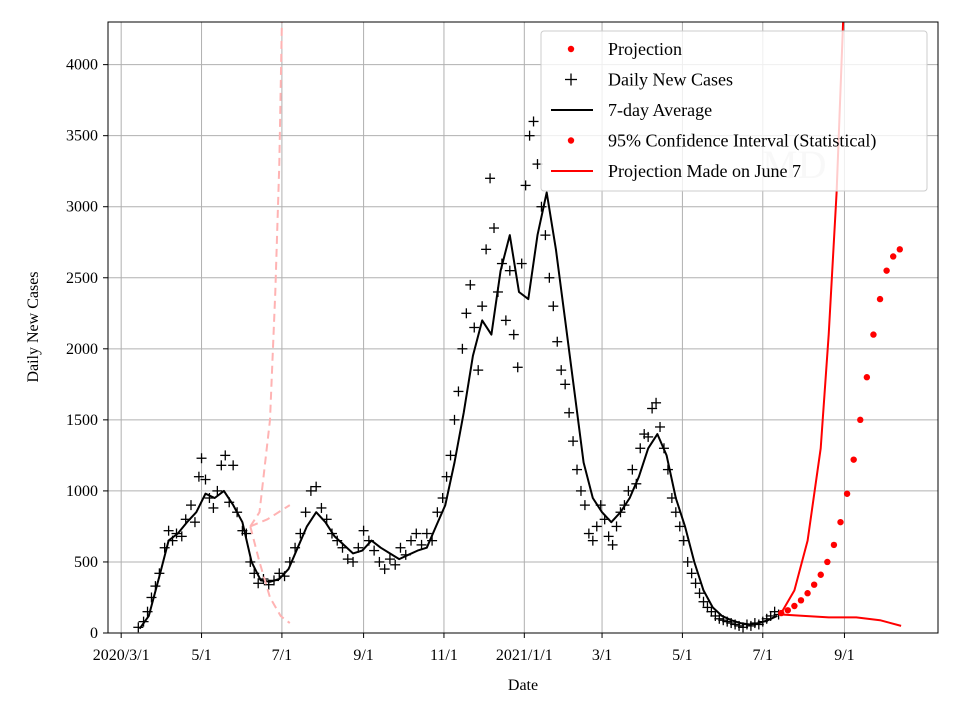 This screenshot has height=720, width=960. Describe the element at coordinates (682, 655) in the screenshot. I see `x-tick-label: 5/1` at that location.